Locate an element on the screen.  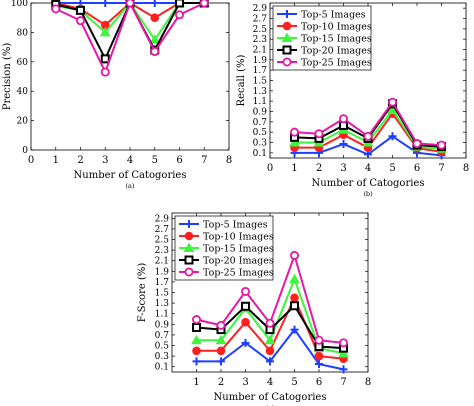
subfigure-caption: (a) is located at coordinates (130, 186).